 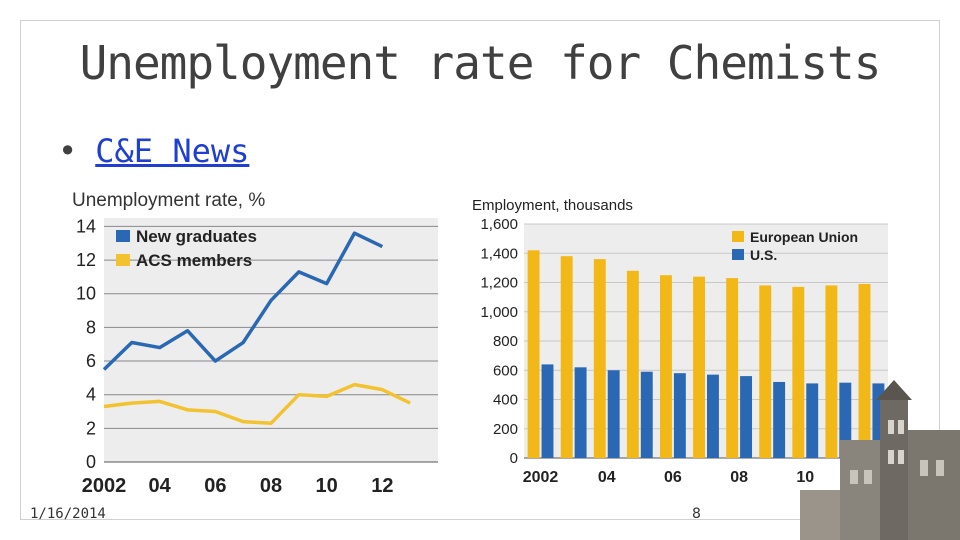 I want to click on legend-label-1: U.S., so click(x=763, y=255).